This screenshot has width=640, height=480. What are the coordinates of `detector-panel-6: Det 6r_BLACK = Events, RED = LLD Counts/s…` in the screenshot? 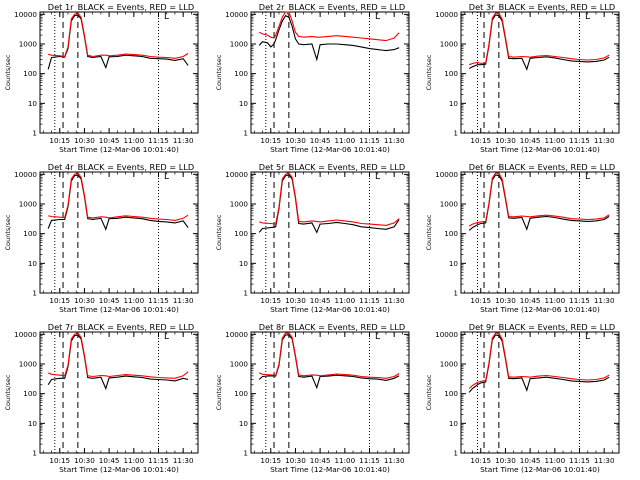 It's located at (522, 238).